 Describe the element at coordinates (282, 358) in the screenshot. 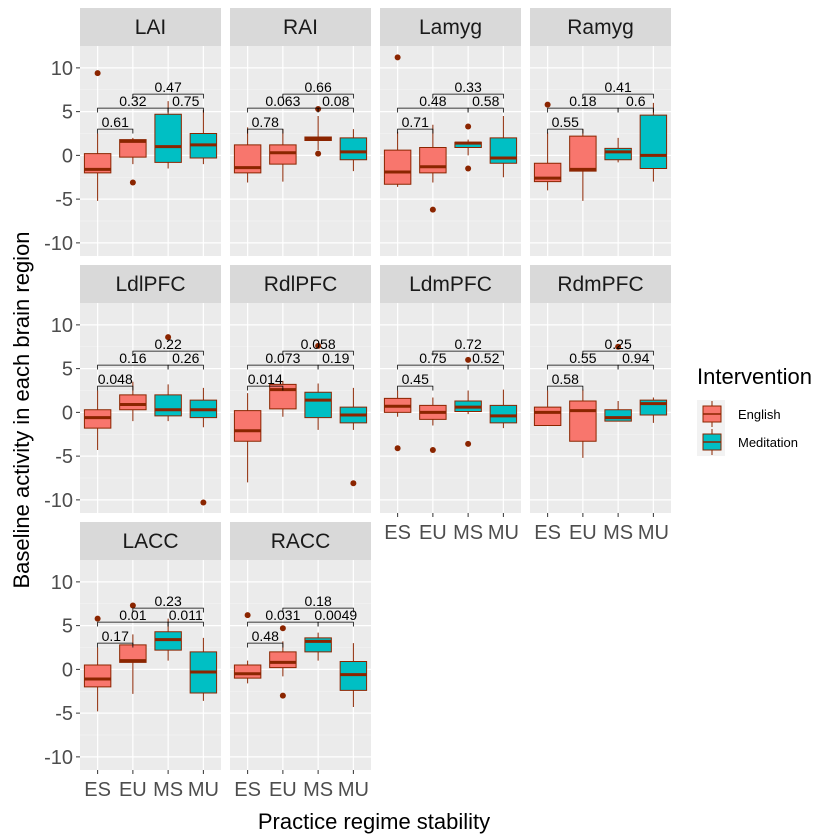

I see `p-value-label: 0.073` at that location.